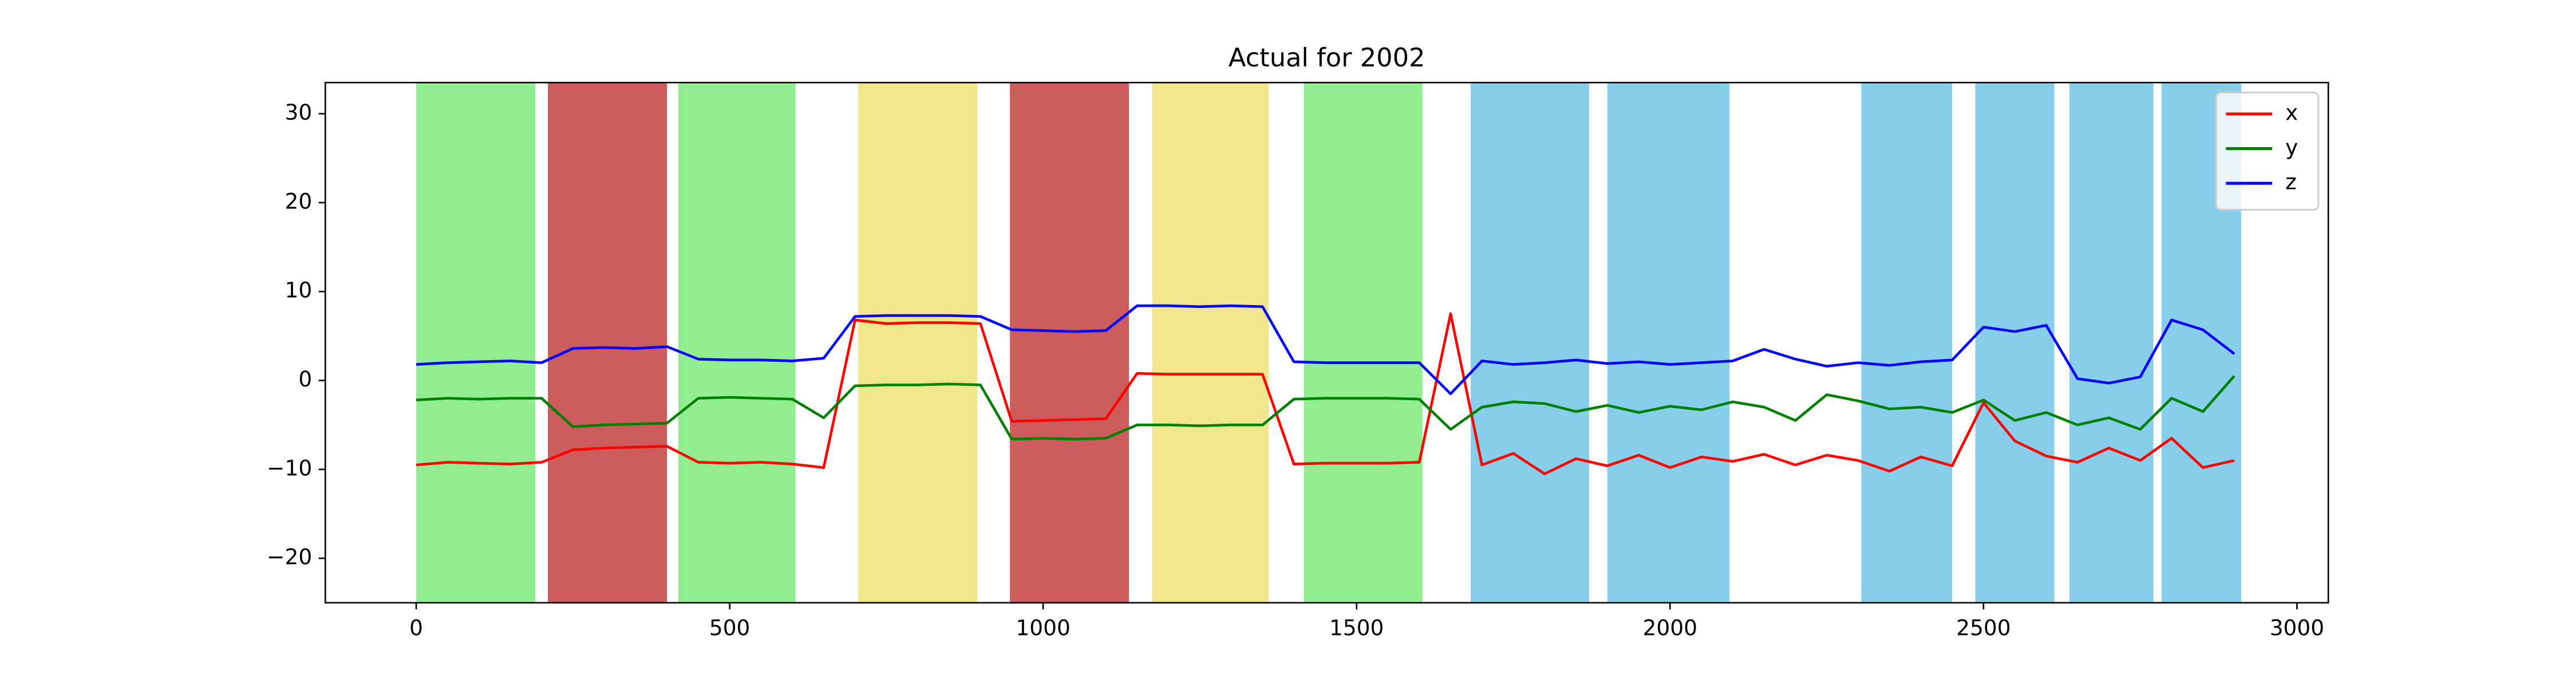 The width and height of the screenshot is (2576, 687). What do you see at coordinates (2291, 112) in the screenshot?
I see `legend-label: x` at bounding box center [2291, 112].